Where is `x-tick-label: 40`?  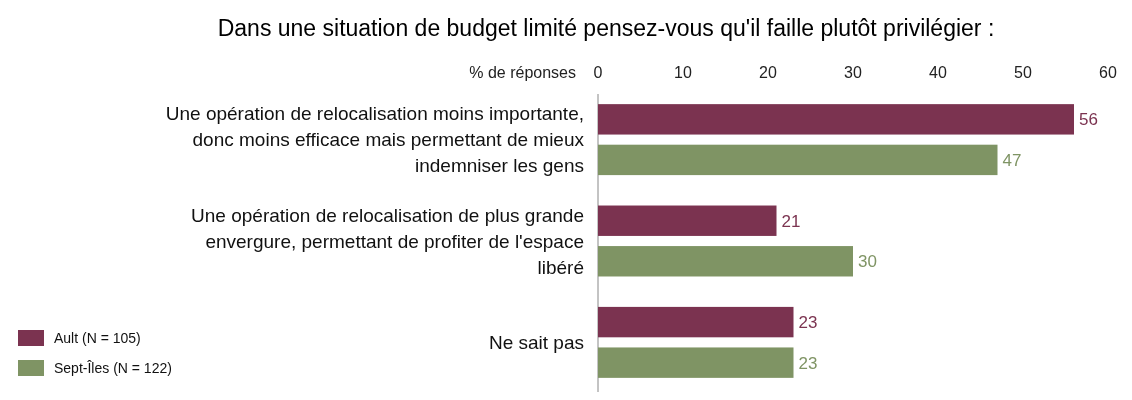 x-tick-label: 40 is located at coordinates (938, 72).